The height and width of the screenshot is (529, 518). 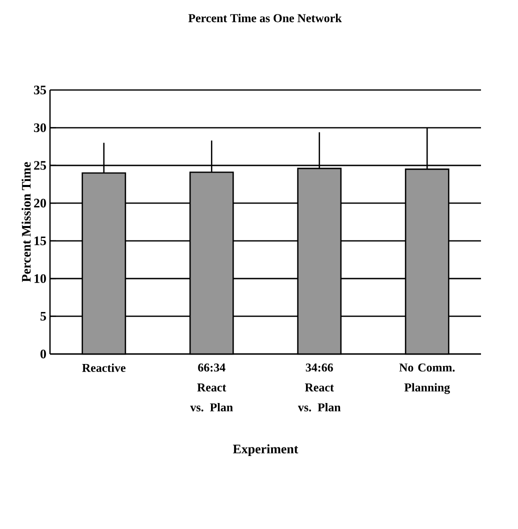 I want to click on y-tick-label: 20, so click(x=40, y=203).